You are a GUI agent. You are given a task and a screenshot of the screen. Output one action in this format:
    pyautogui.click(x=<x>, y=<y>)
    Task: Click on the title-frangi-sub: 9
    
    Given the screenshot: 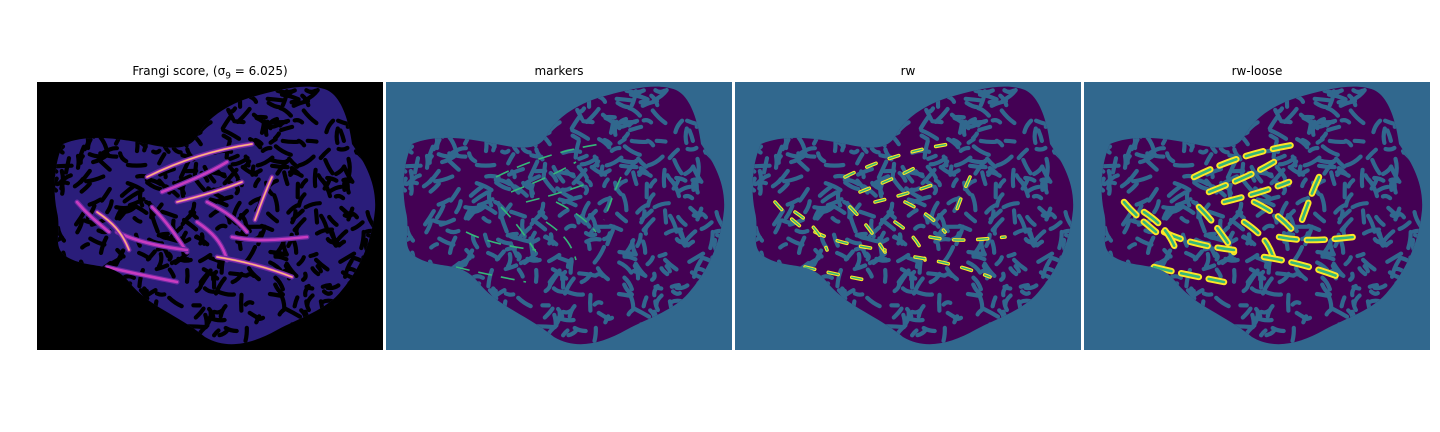 What is the action you would take?
    pyautogui.click(x=228, y=76)
    